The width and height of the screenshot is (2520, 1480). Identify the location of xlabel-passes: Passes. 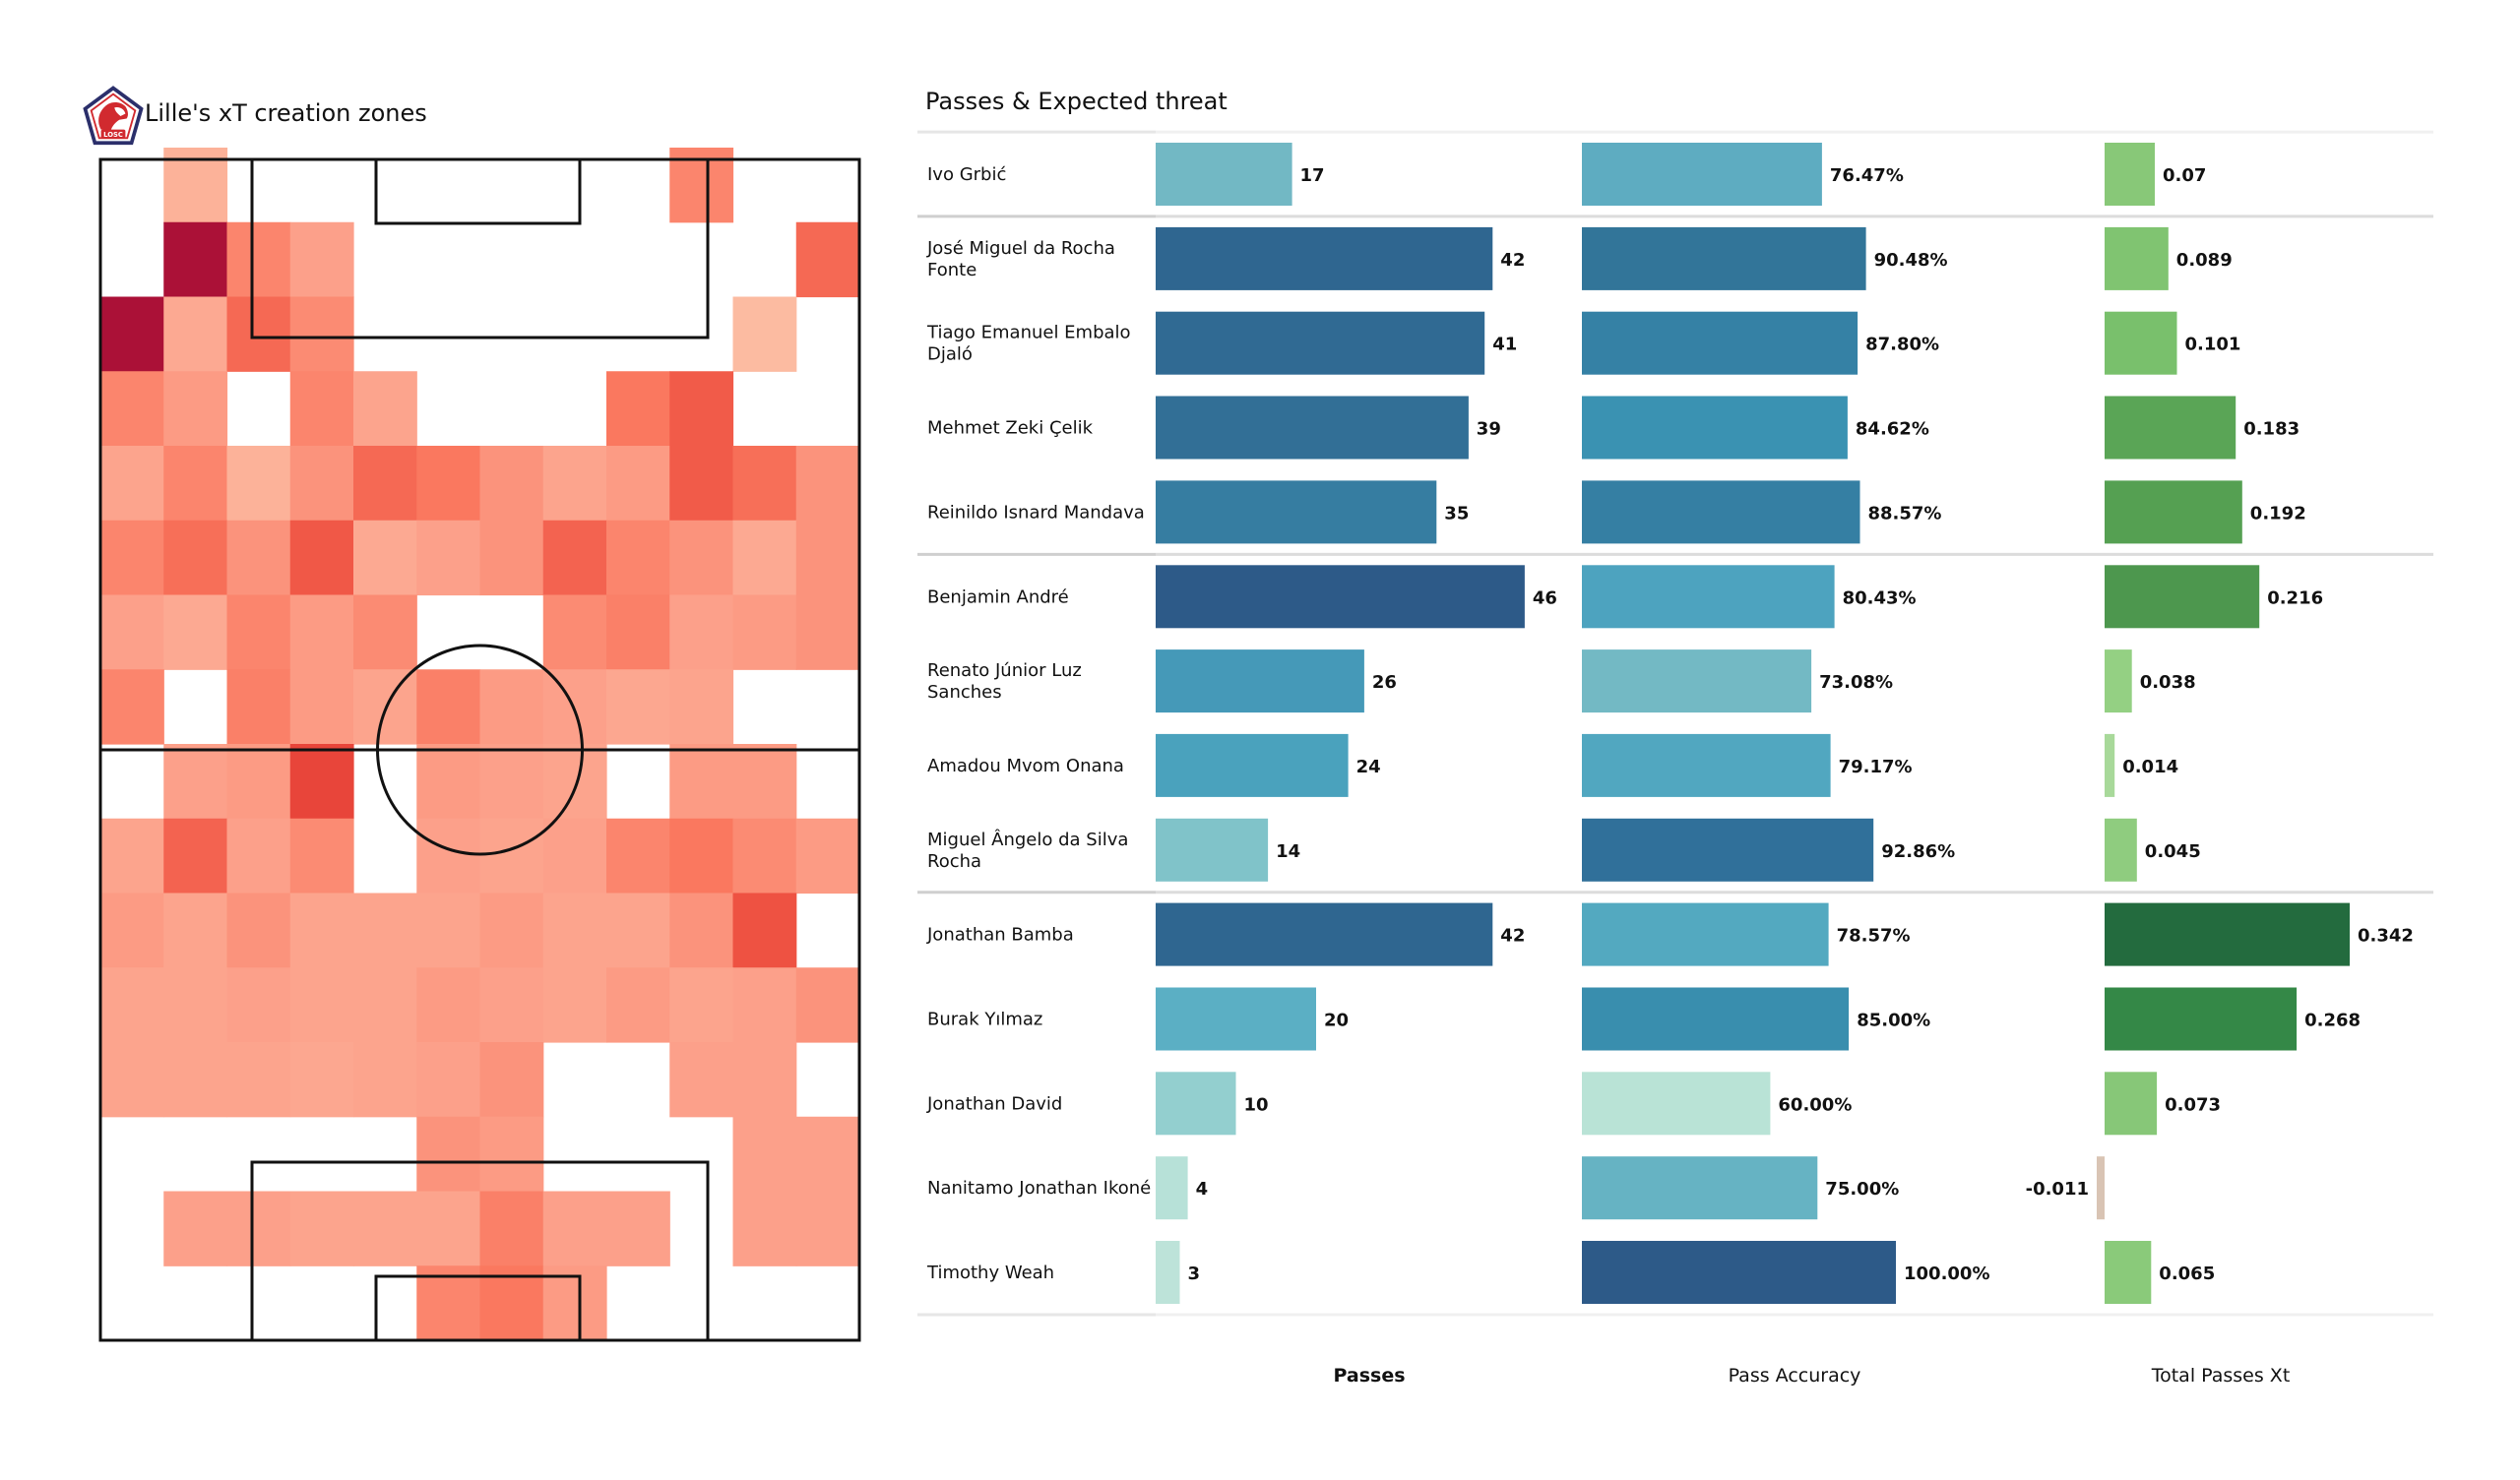
(1369, 1376).